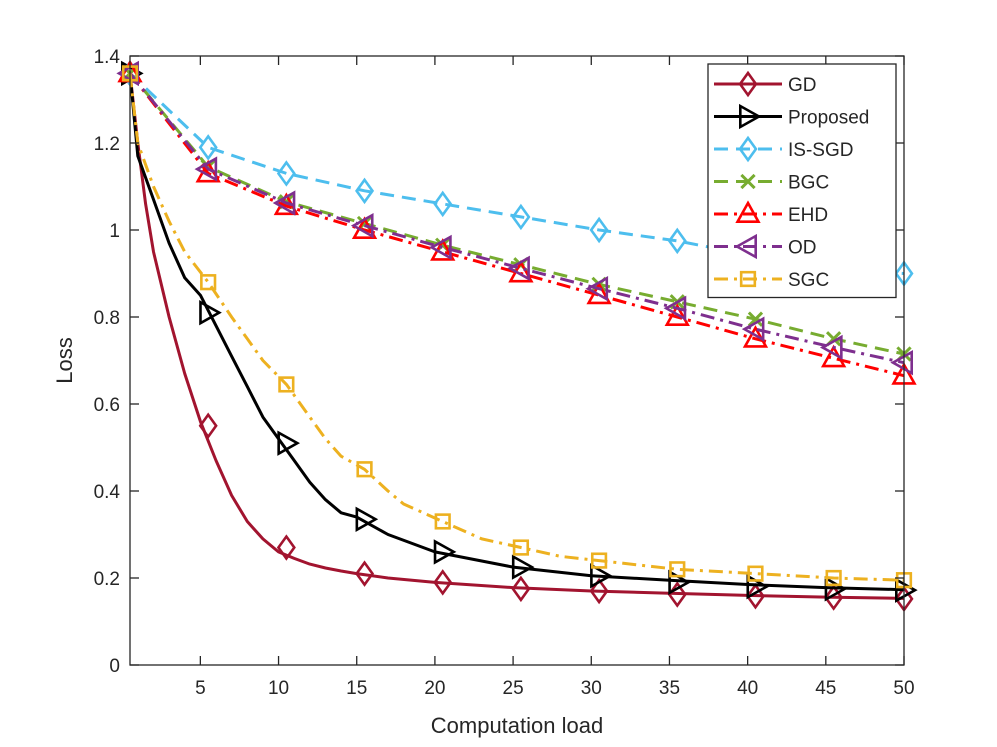  What do you see at coordinates (107, 579) in the screenshot?
I see `y-tick-label: 0.2` at bounding box center [107, 579].